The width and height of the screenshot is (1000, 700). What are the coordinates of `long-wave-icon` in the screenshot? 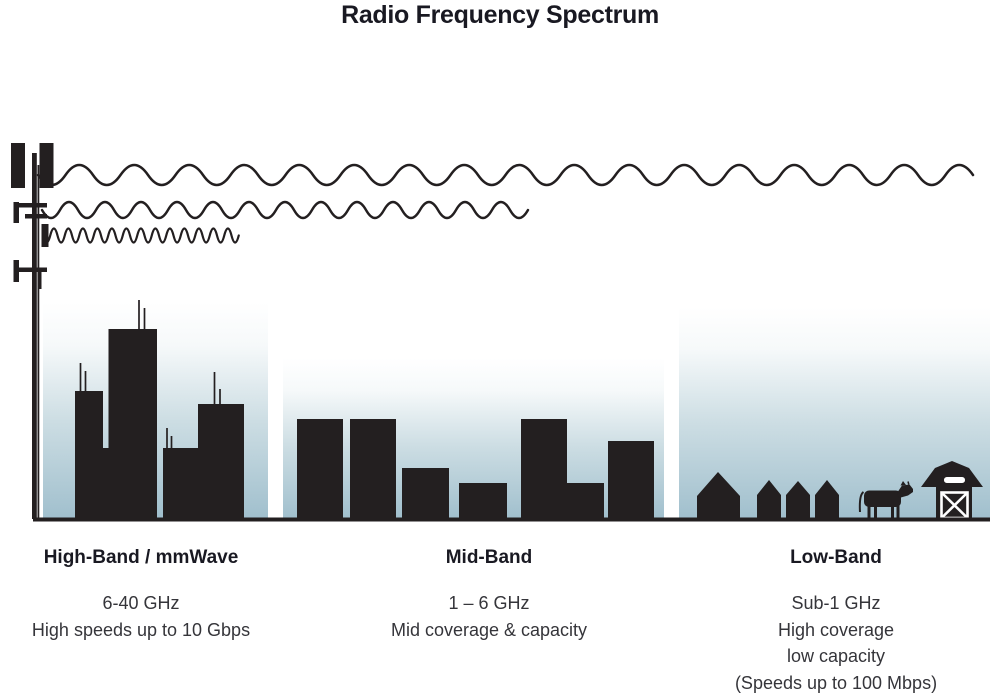 It's located at (505, 175).